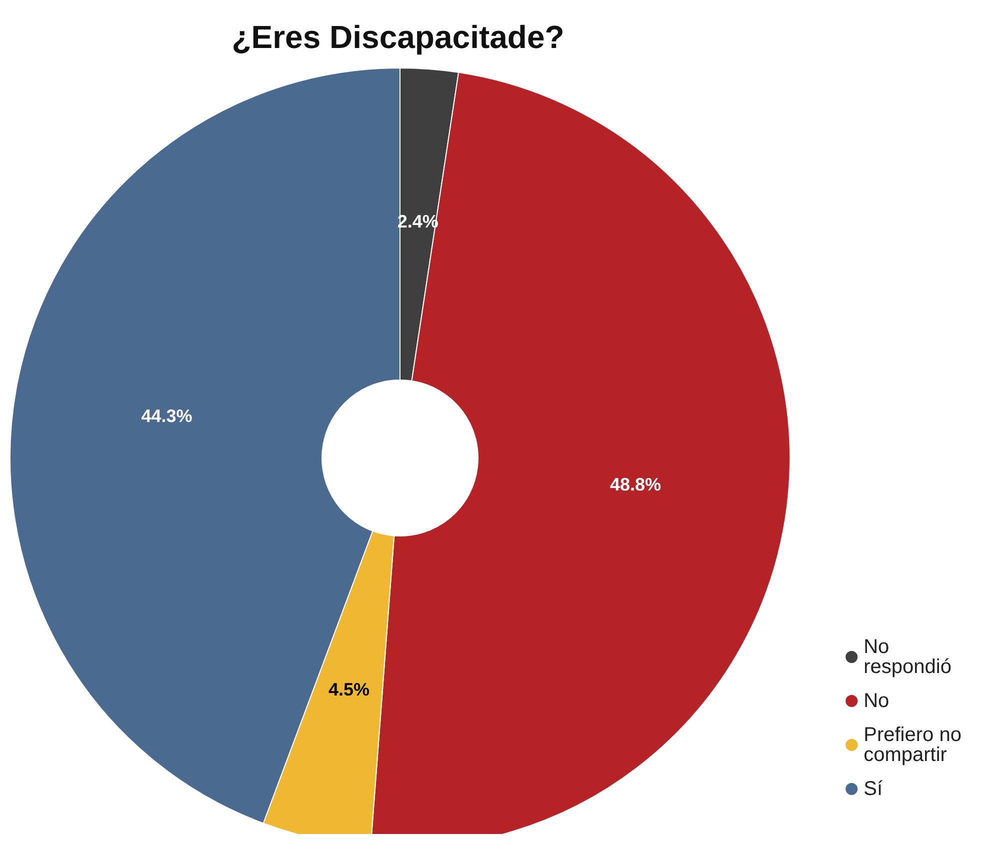 The width and height of the screenshot is (985, 842). I want to click on legend-label: No, so click(877, 701).